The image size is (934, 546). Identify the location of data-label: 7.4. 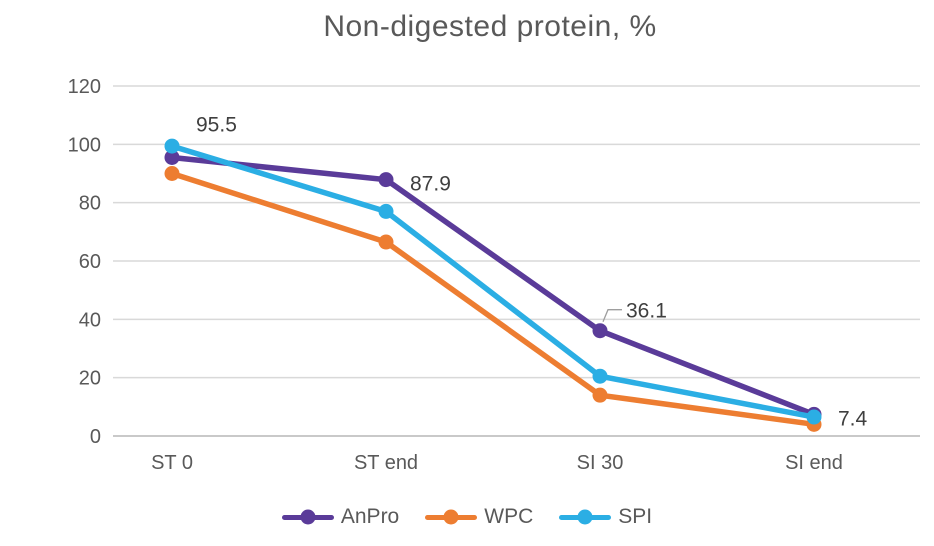
(853, 418).